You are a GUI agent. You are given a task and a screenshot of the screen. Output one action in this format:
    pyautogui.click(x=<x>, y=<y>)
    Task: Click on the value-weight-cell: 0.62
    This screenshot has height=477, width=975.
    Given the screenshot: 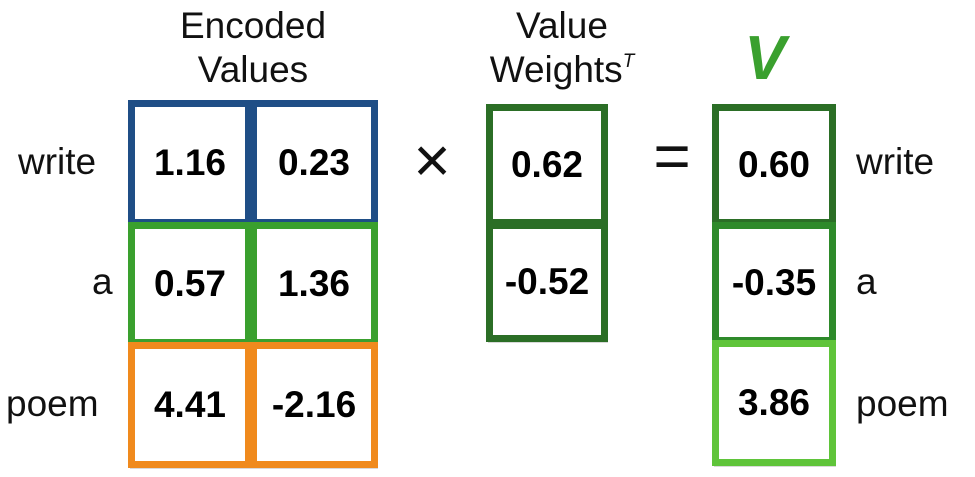 What is the action you would take?
    pyautogui.click(x=547, y=165)
    